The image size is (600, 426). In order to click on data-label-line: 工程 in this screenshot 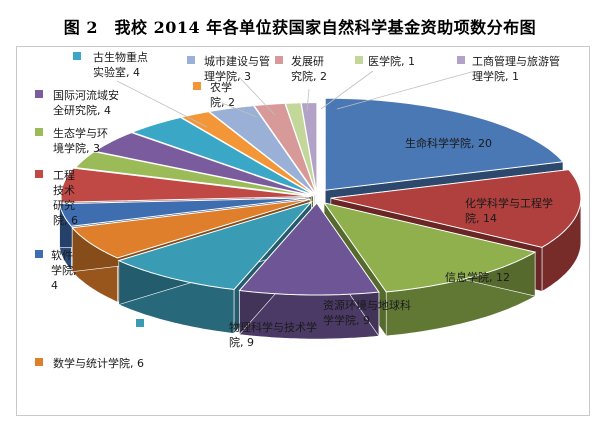, I will do `click(64, 175)`.